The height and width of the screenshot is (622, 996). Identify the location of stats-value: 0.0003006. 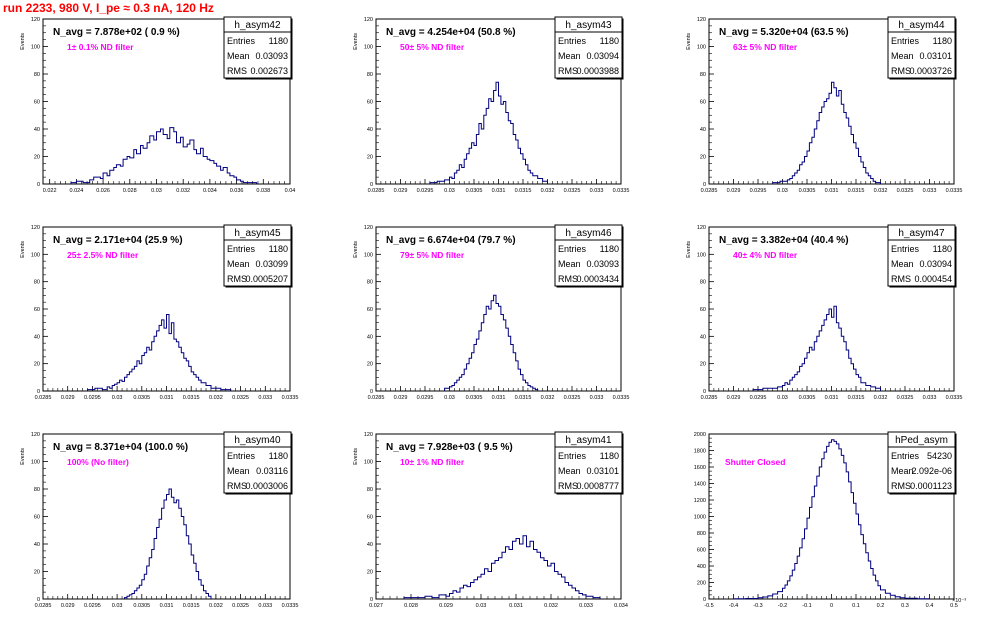
(266, 486).